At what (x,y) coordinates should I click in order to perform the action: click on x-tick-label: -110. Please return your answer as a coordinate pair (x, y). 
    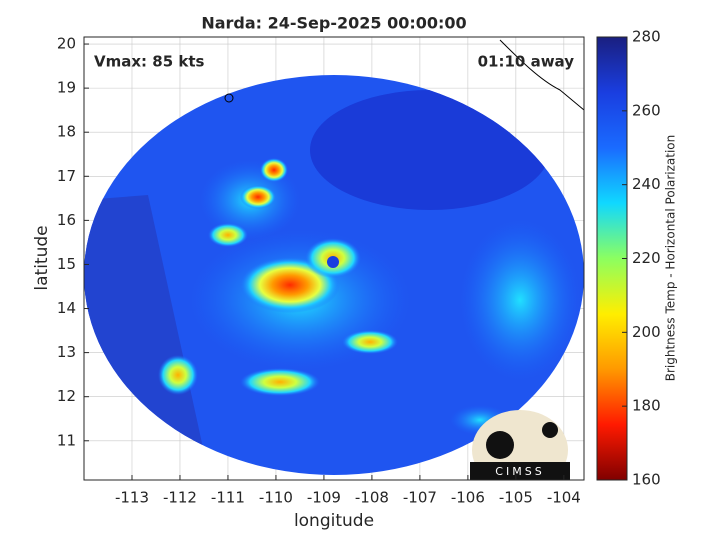
    Looking at the image, I should click on (276, 498).